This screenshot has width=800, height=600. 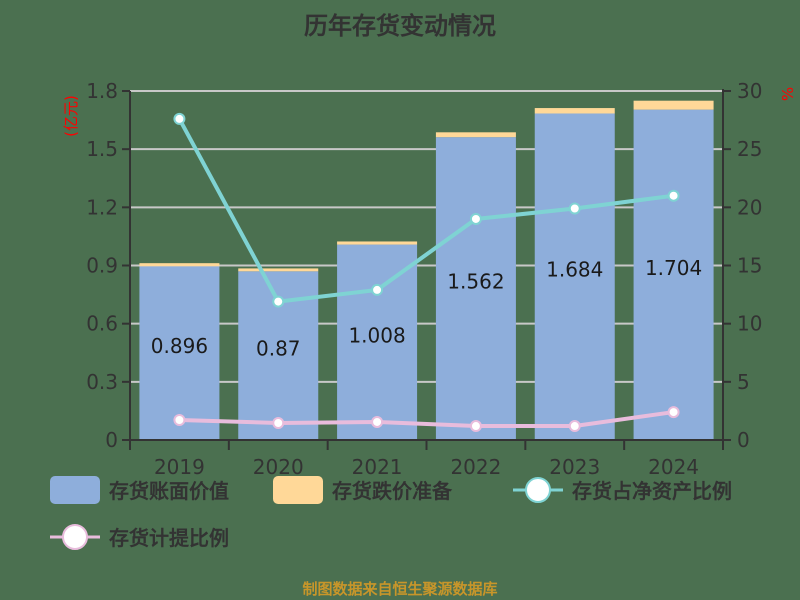 I want to click on x-axis-tick-label: 2023, so click(x=574, y=467).